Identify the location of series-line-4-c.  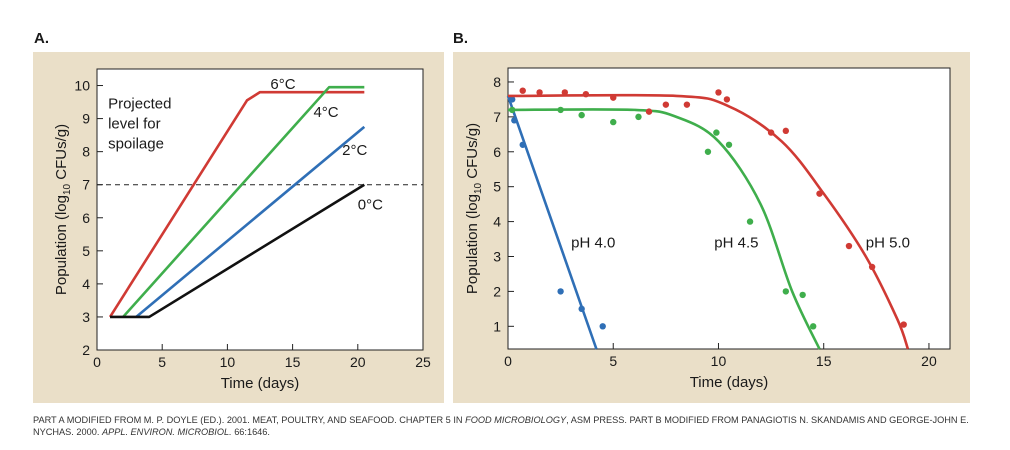
(243, 201).